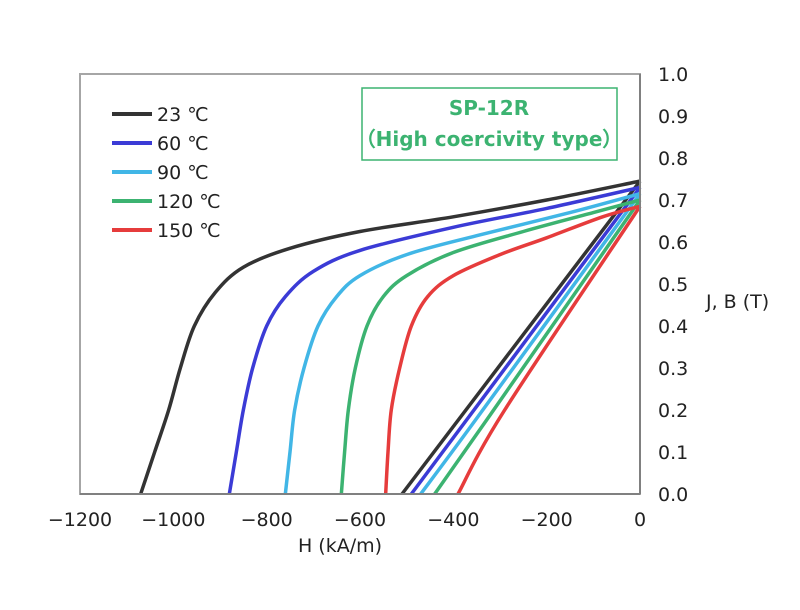 The width and height of the screenshot is (800, 610). Describe the element at coordinates (360, 520) in the screenshot. I see `x-tick-label: −600` at that location.